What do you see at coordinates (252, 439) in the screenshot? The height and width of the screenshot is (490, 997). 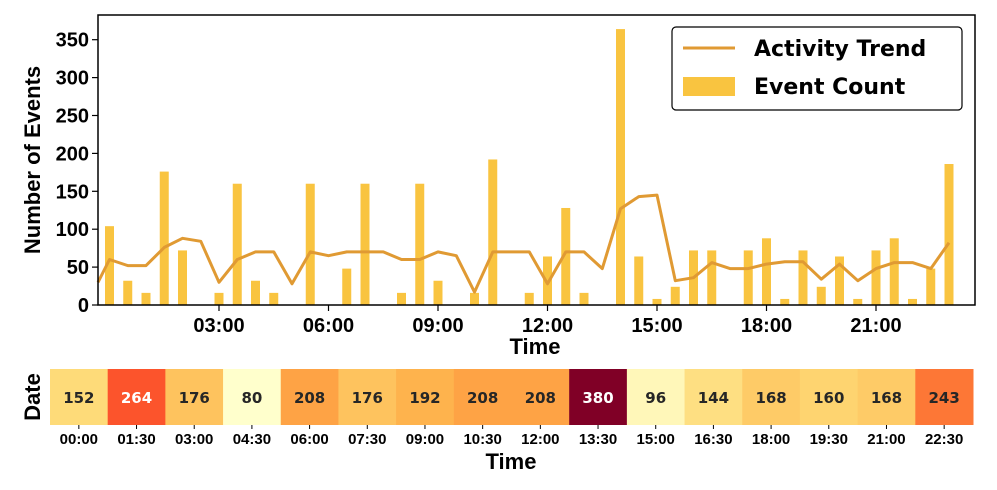 I see `heatmap-x-tick-label: 04:30` at bounding box center [252, 439].